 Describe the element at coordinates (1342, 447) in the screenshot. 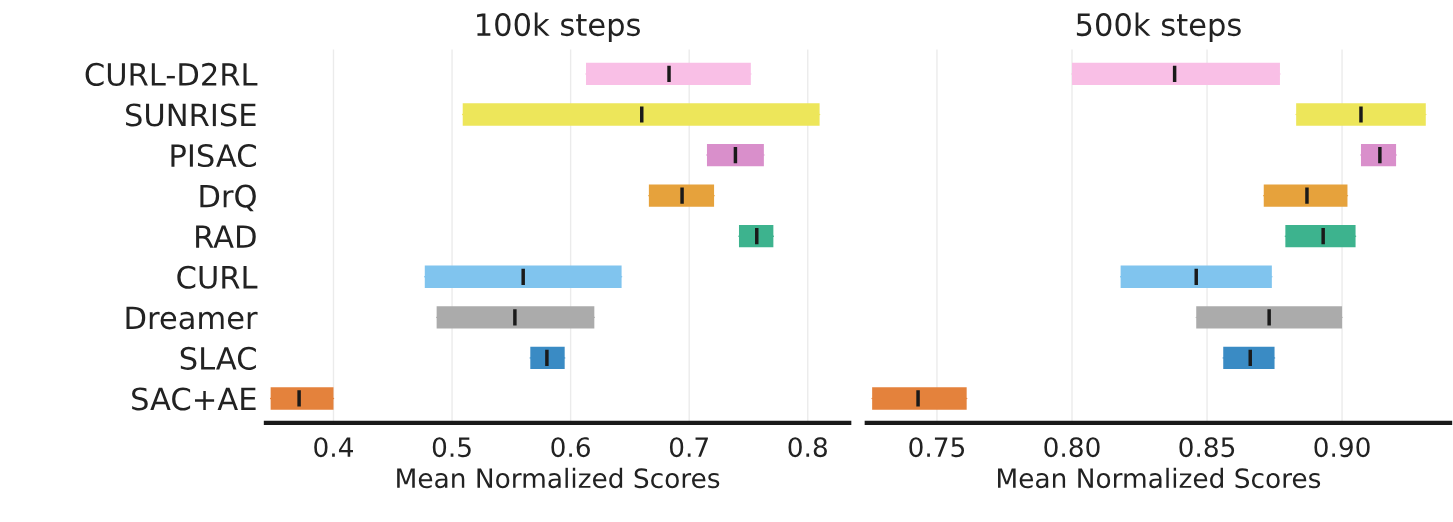

I see `x-tick-label: 0.90` at that location.